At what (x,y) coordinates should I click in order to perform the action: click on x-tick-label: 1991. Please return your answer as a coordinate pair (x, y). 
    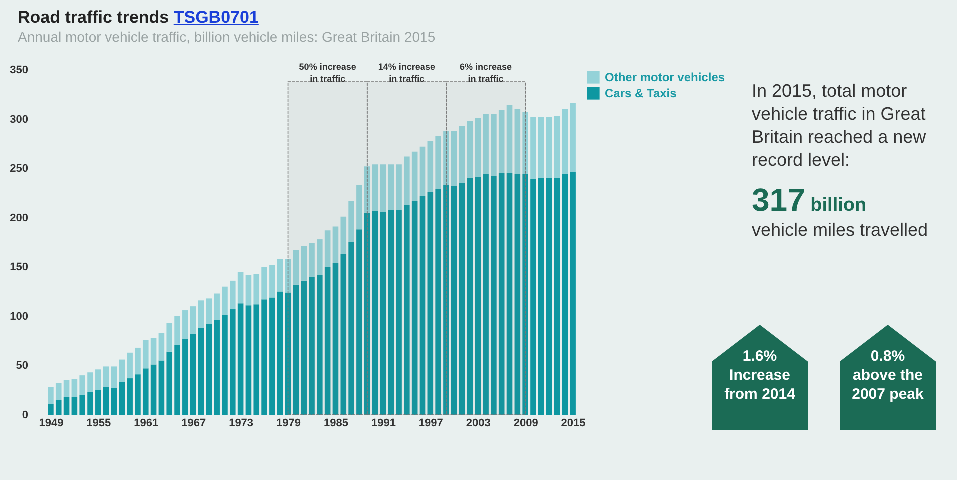
    Looking at the image, I should click on (383, 424).